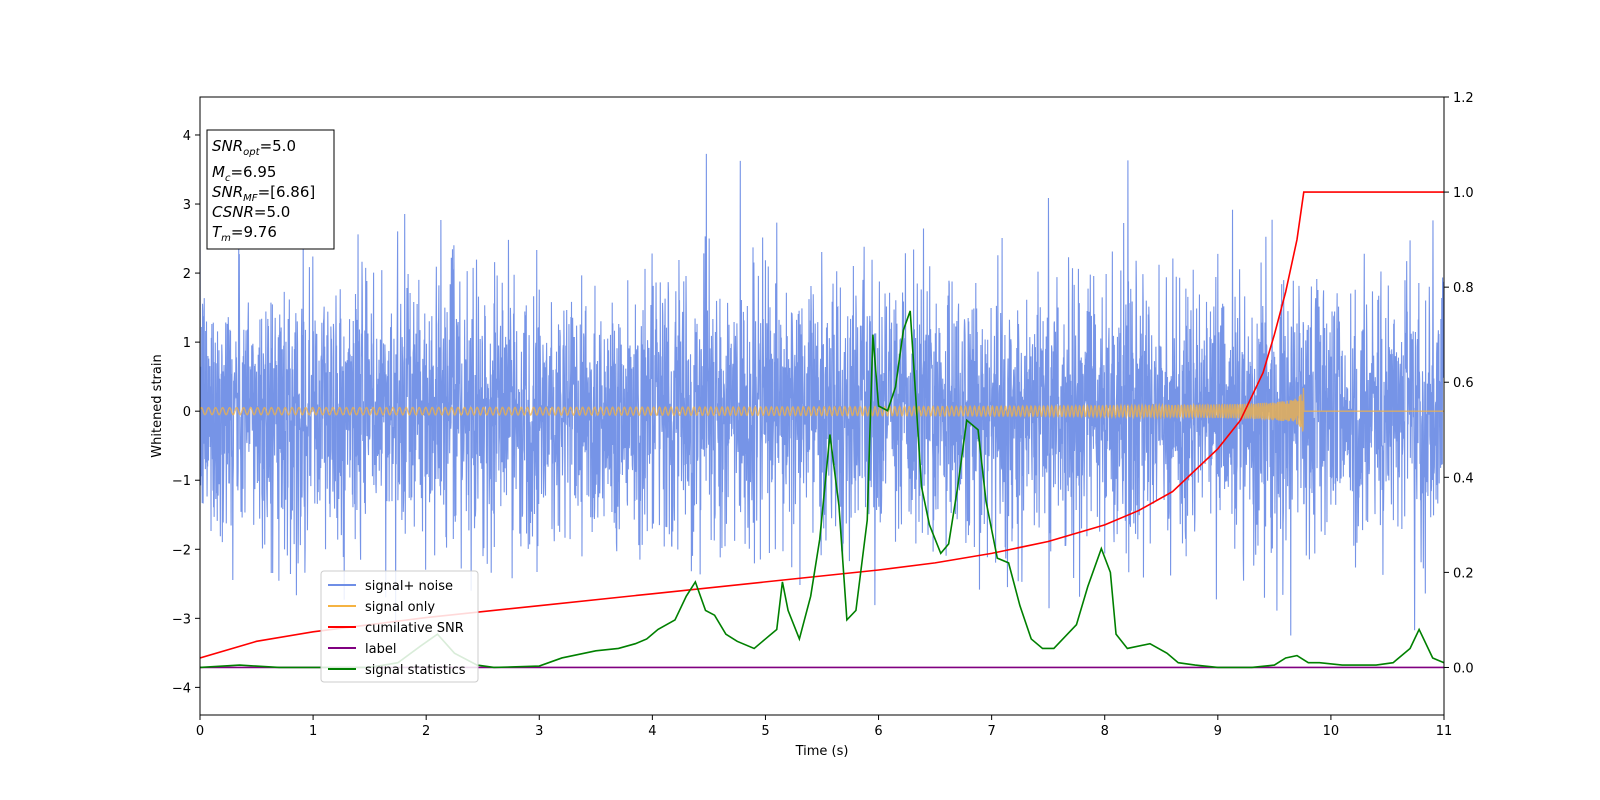 The height and width of the screenshot is (800, 1600). I want to click on info-tm: Tm=9.76, so click(244, 233).